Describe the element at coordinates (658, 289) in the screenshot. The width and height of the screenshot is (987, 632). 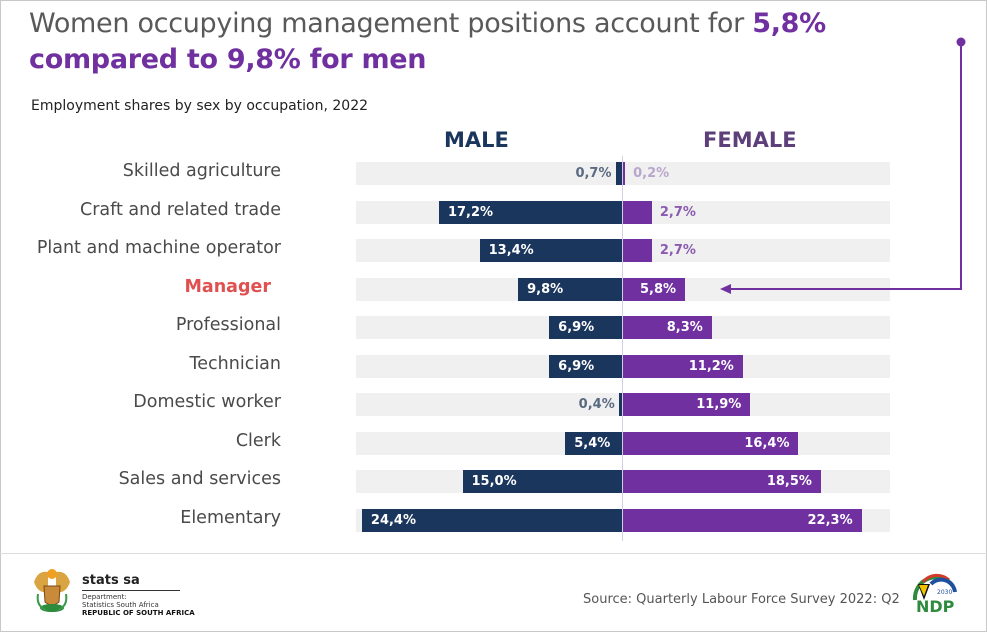
I see `female-value-label: 5,8%` at that location.